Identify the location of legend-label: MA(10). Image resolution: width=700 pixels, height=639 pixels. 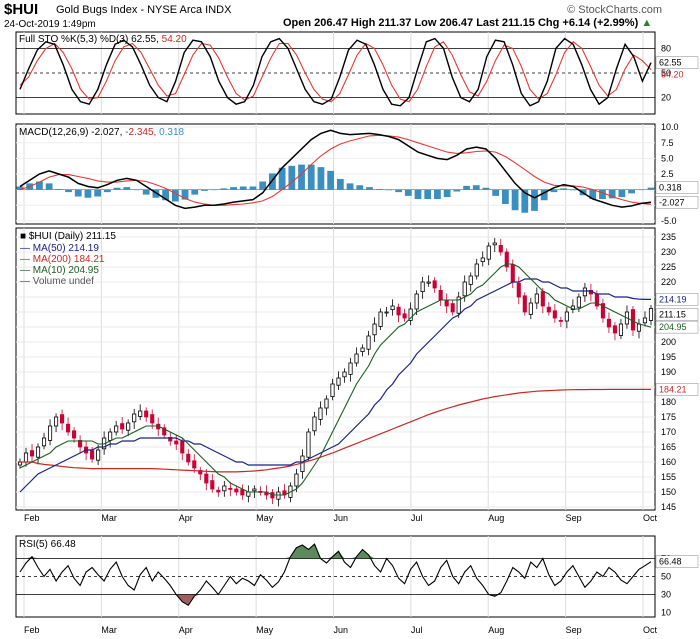
(51, 270).